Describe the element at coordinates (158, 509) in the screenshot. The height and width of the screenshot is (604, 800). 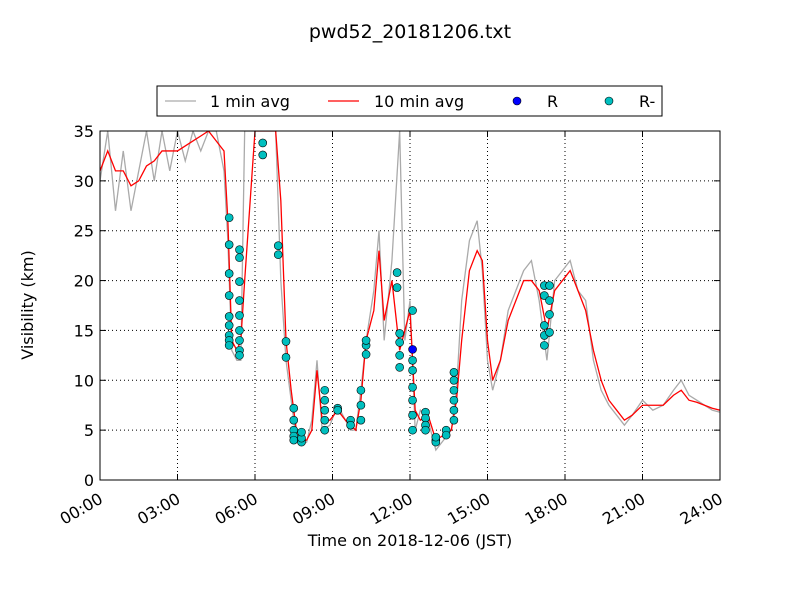
I see `x-tick-label: 03:00` at that location.